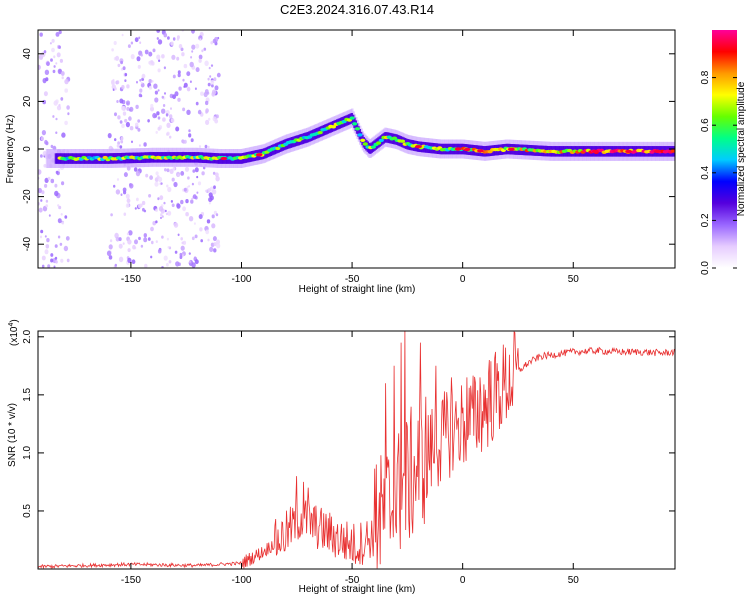  What do you see at coordinates (14, 320) in the screenshot?
I see `snr-multiplier-suffix: )` at bounding box center [14, 320].